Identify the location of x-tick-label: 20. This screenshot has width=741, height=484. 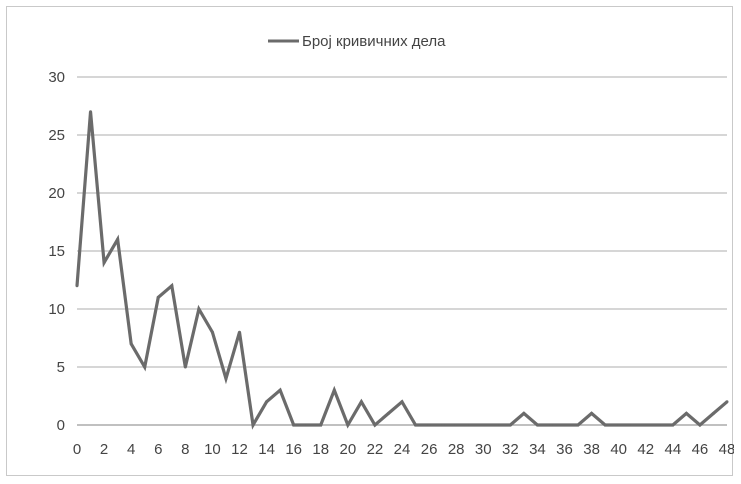
(347, 449).